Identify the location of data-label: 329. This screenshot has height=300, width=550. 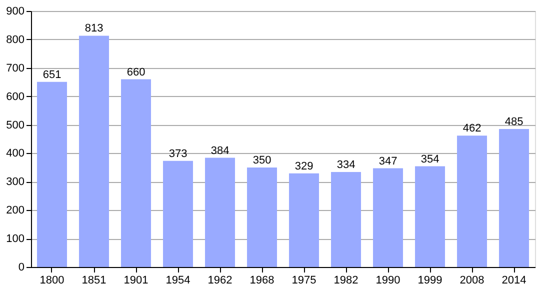
(304, 166).